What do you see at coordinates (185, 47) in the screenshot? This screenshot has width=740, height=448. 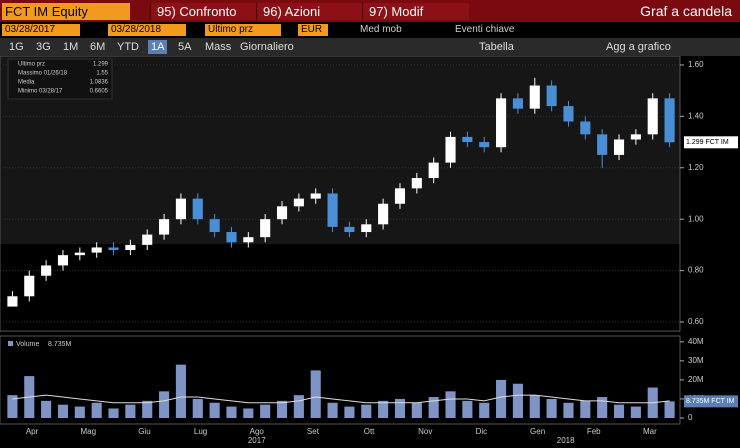 I see `period-button: 5A` at bounding box center [185, 47].